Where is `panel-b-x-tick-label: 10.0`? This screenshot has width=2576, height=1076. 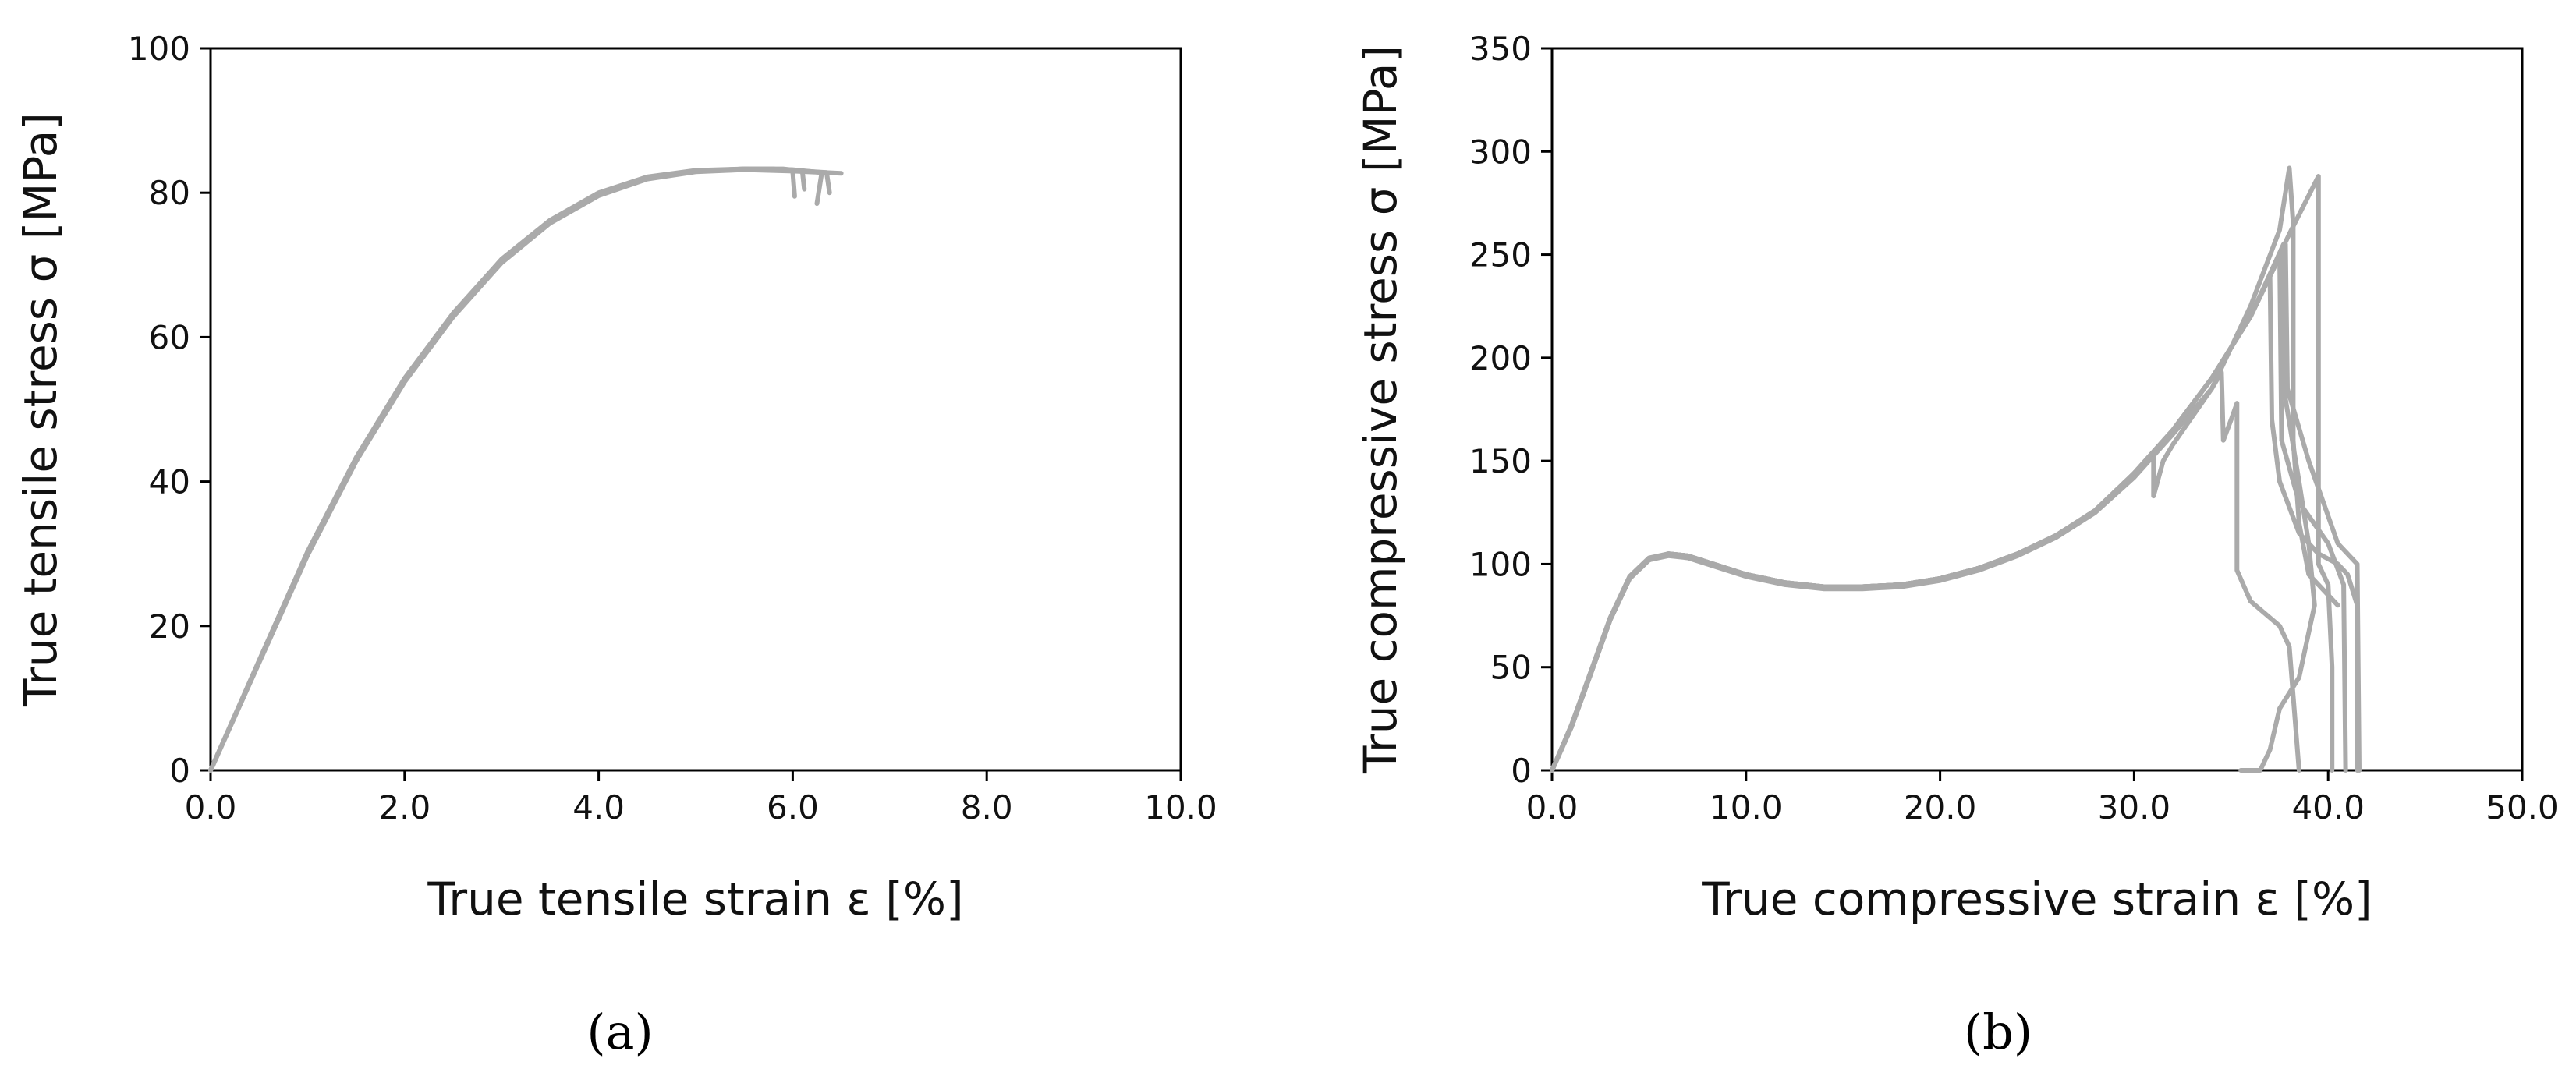
panel-b-x-tick-label: 10.0 is located at coordinates (1746, 807).